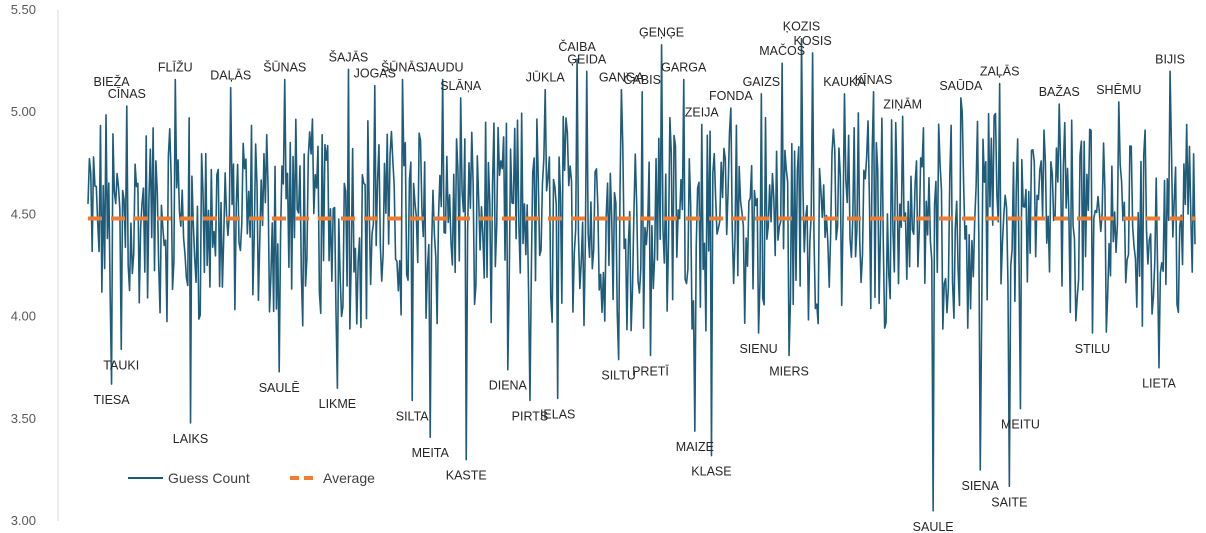 The width and height of the screenshot is (1206, 533). I want to click on point-label: ŠAJĀS, so click(349, 56).